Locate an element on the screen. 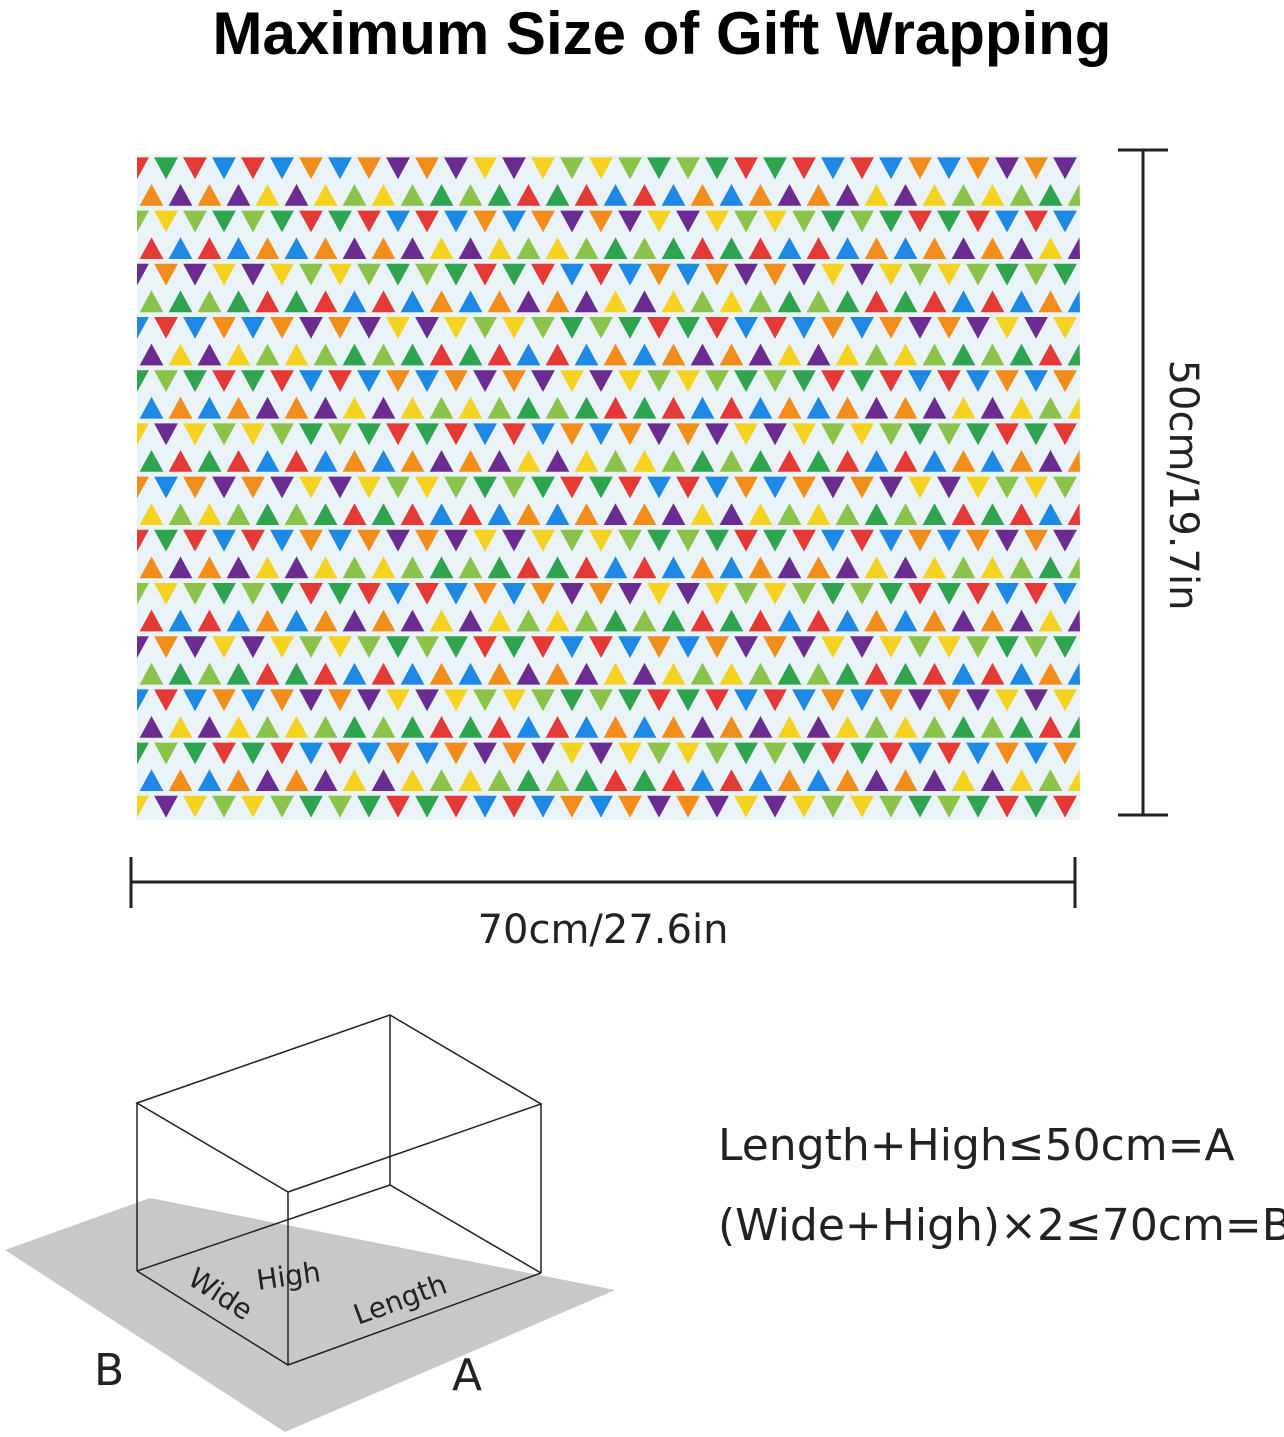 The height and width of the screenshot is (1437, 1284). box-bottom is located at coordinates (339, 1318).